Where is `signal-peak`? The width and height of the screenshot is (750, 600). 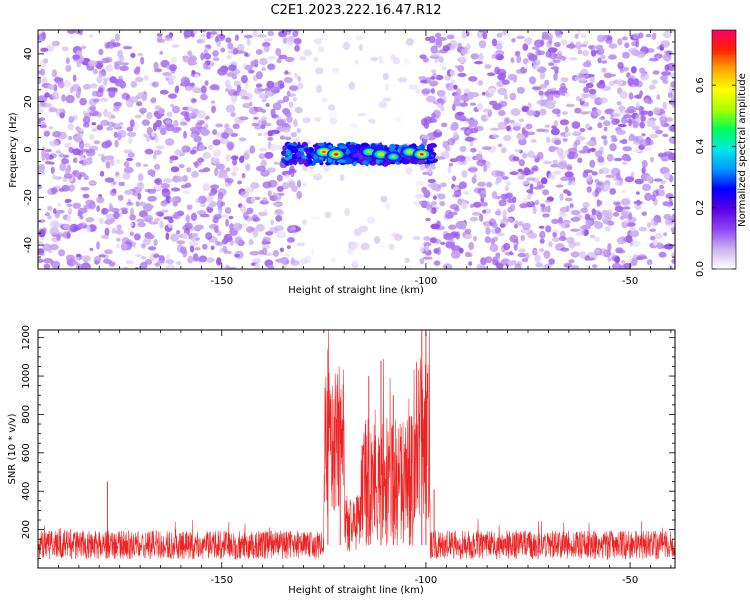
signal-peak is located at coordinates (393, 156).